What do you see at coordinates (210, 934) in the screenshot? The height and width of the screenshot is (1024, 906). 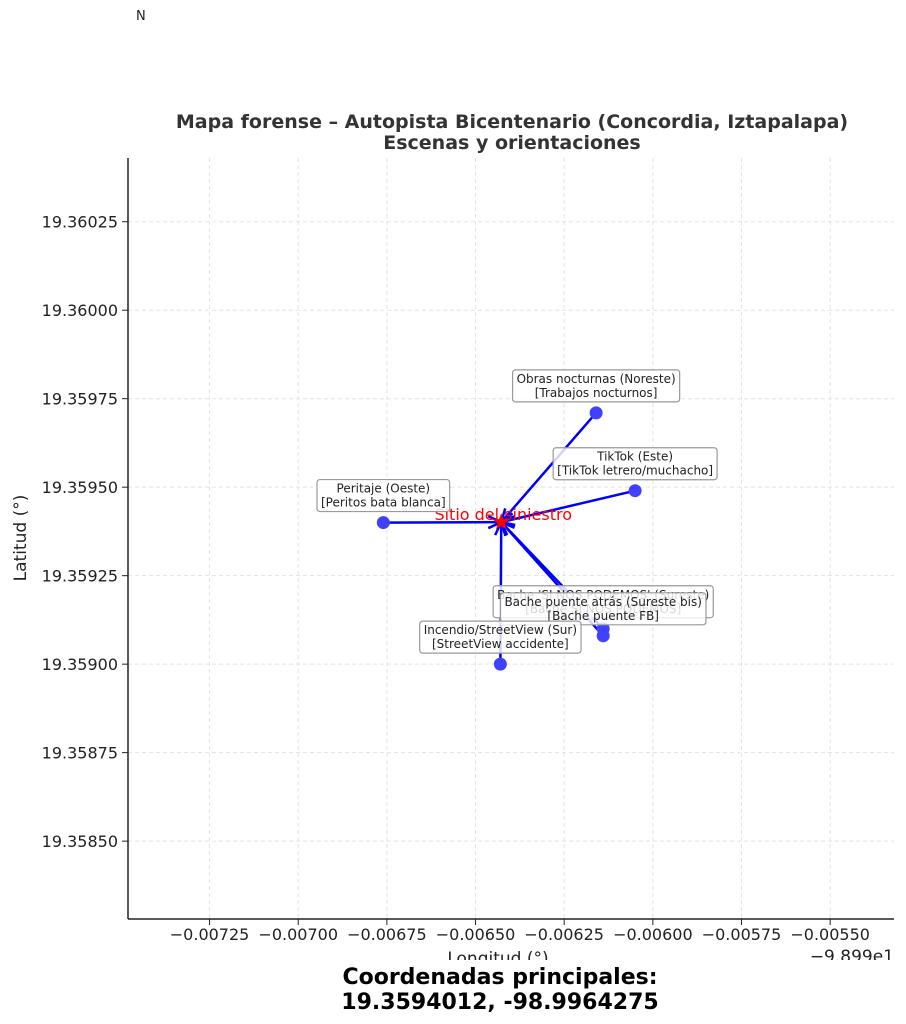 I see `x-tick-label: −0.00725` at bounding box center [210, 934].